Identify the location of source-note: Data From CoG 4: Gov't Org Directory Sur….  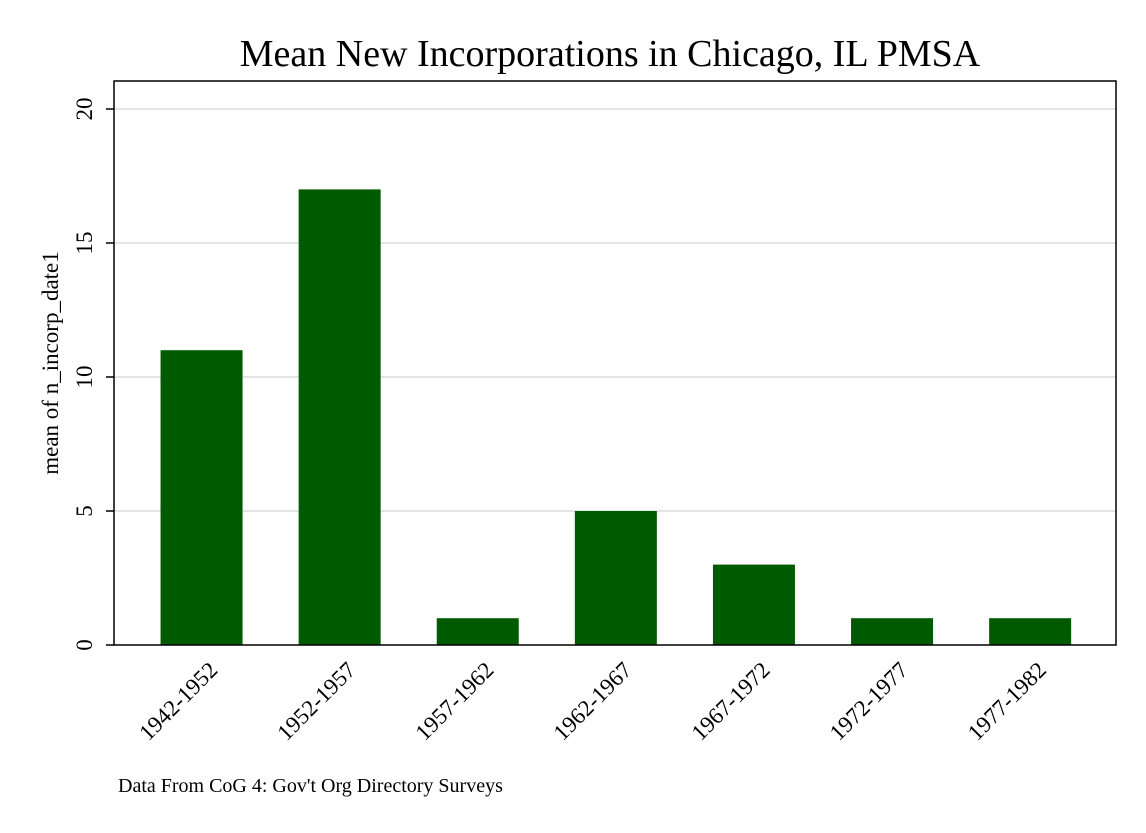
(310, 786).